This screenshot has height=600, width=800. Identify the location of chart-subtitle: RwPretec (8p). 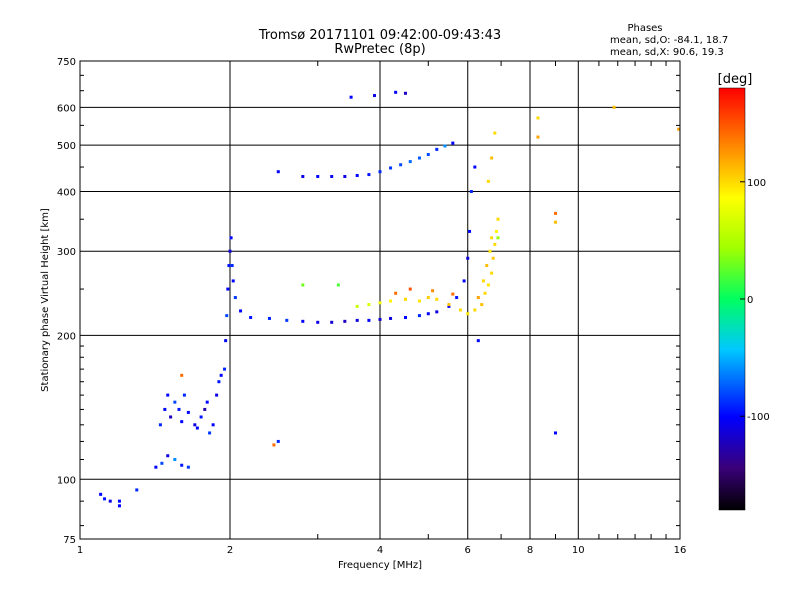
(379, 49).